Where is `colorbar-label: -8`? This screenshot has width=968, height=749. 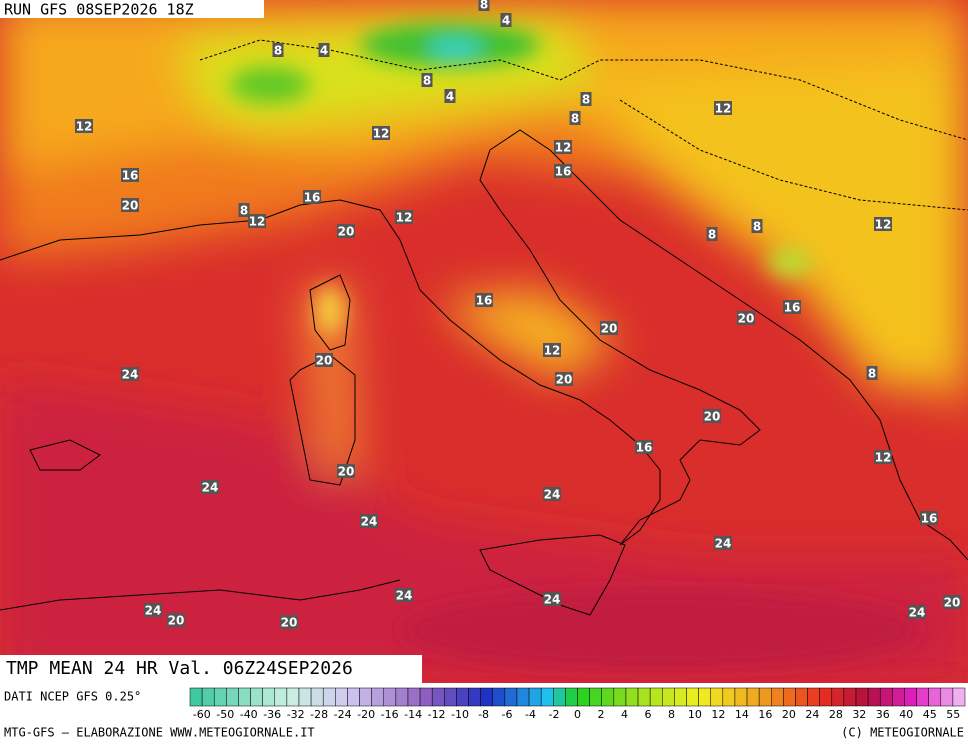
colorbar-label: -8 is located at coordinates (483, 714).